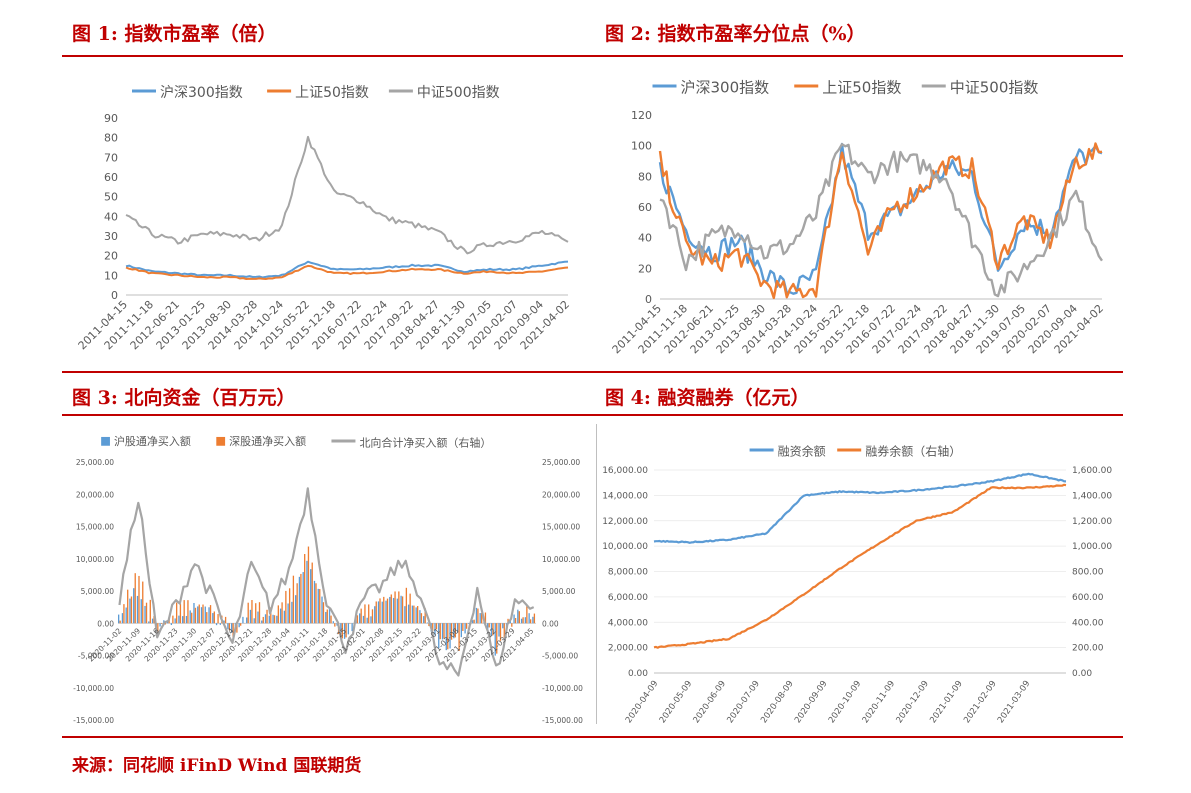  I want to click on chart3-ytick-left-7: 20,000.00, so click(95, 494).